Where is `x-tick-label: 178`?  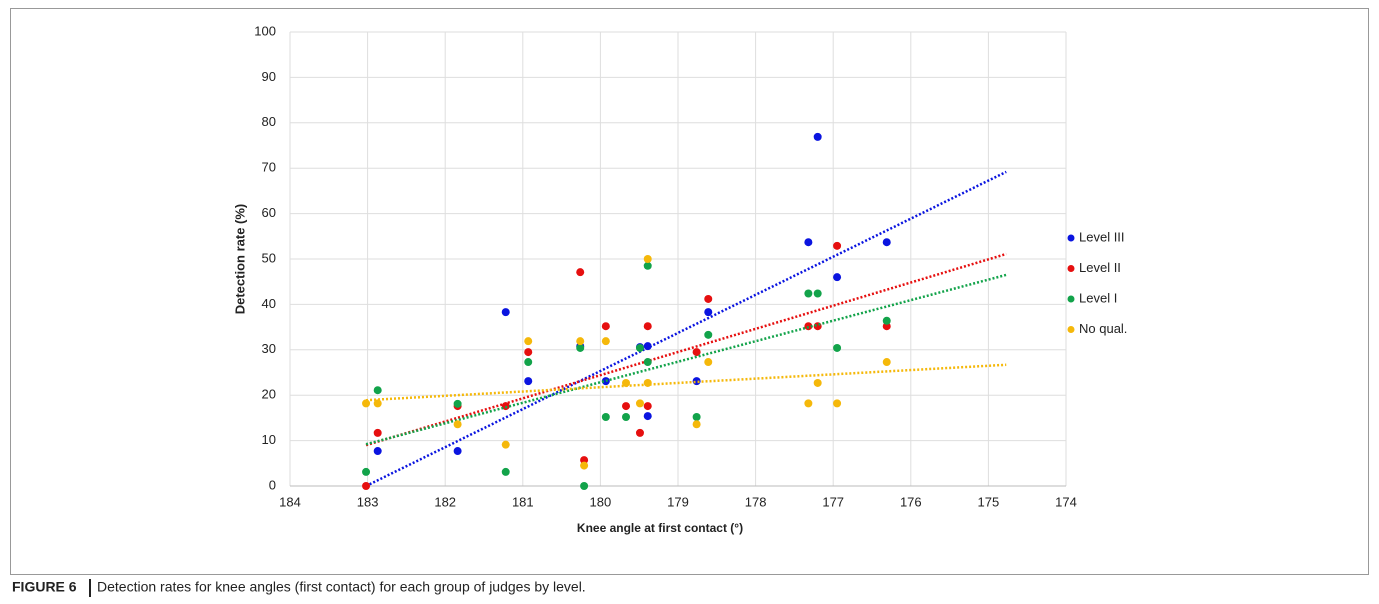 x-tick-label: 178 is located at coordinates (756, 501).